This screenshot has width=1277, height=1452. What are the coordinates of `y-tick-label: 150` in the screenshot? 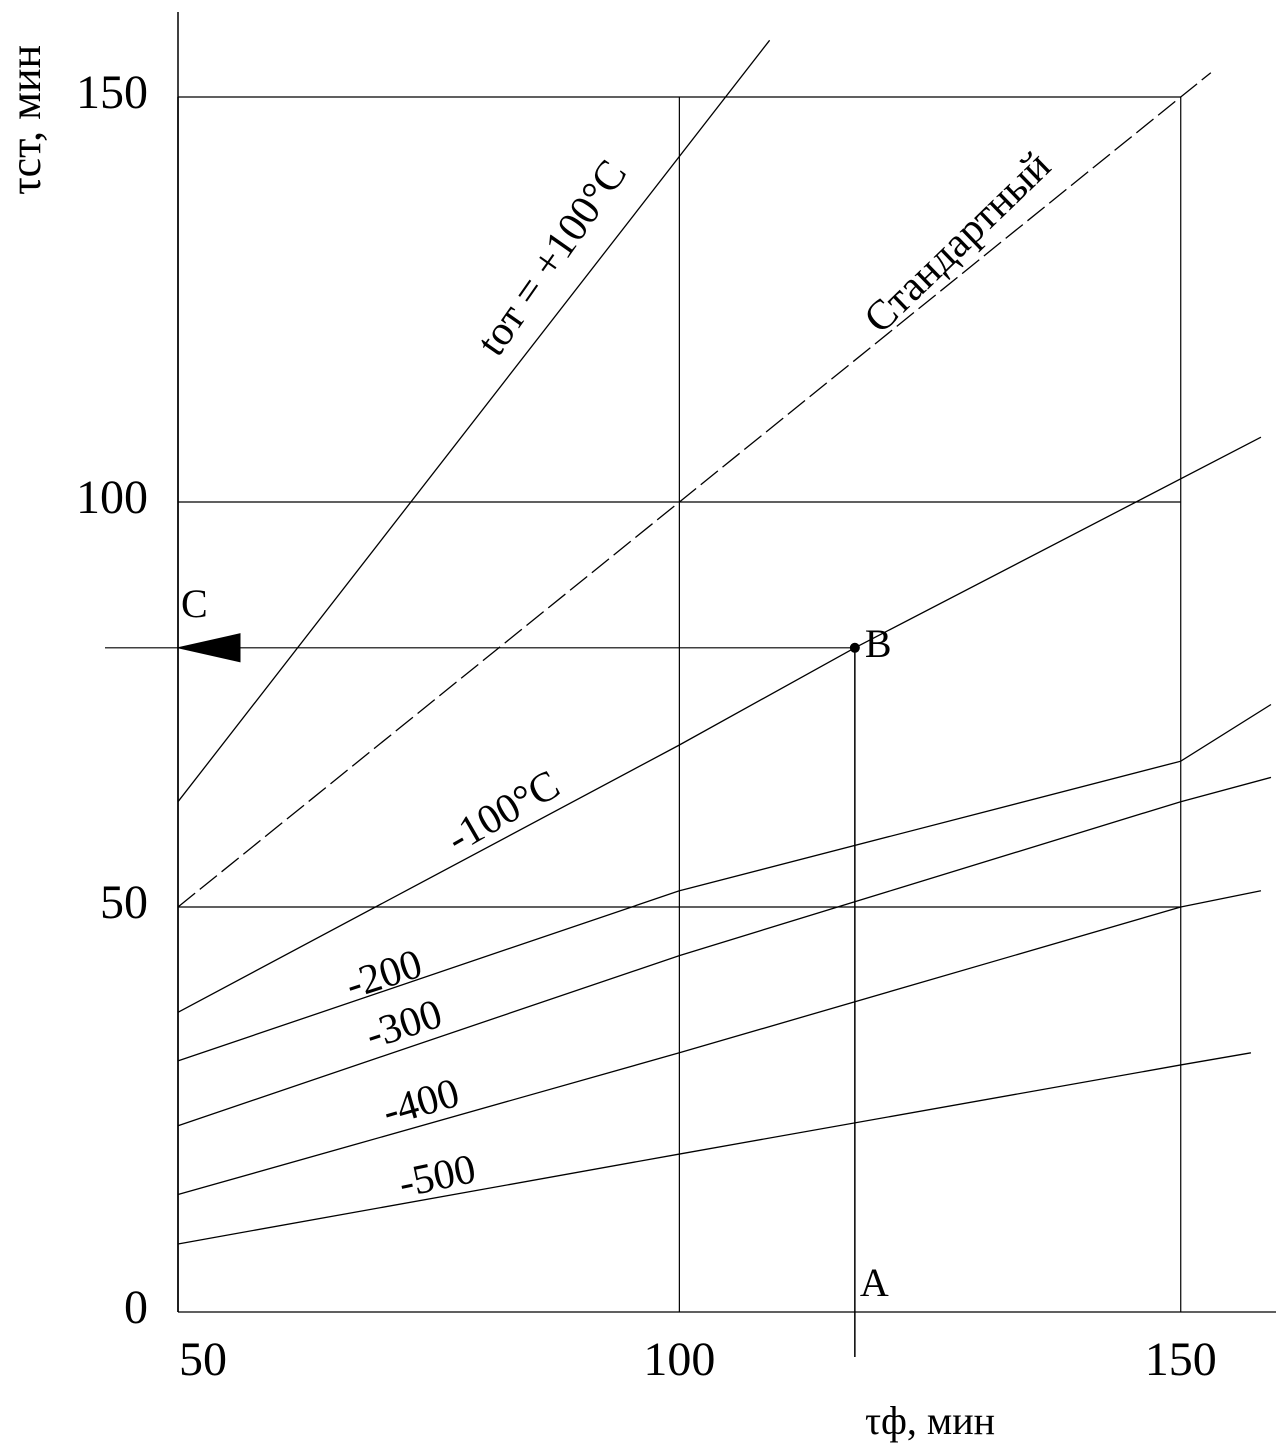 It's located at (112, 92).